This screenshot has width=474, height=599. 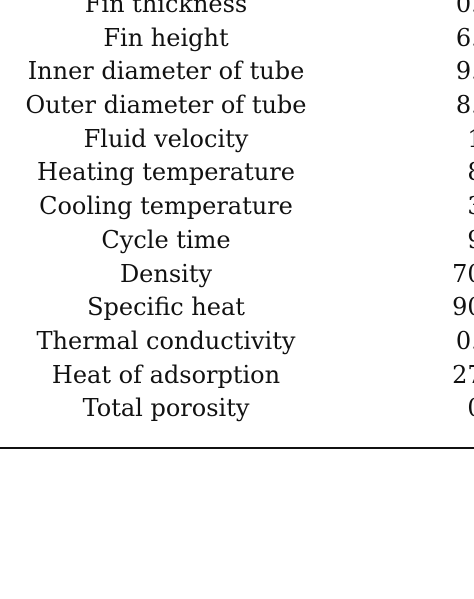 I want to click on parameter-name: Specific heat, so click(x=166, y=307).